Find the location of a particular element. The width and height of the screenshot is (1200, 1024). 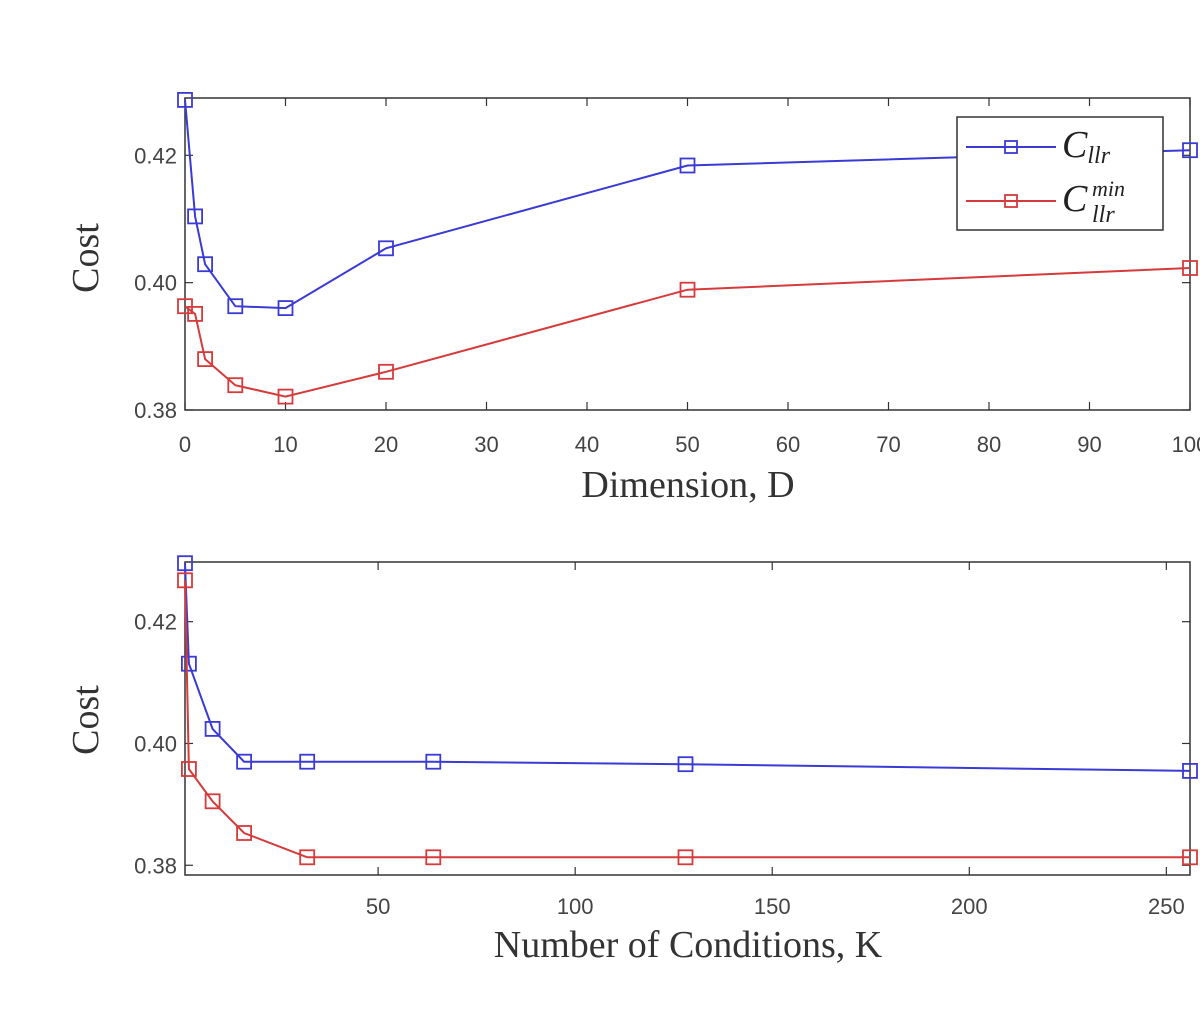

x-axis-title-conditions-text: Number of Conditions, K is located at coordinates (688, 945).